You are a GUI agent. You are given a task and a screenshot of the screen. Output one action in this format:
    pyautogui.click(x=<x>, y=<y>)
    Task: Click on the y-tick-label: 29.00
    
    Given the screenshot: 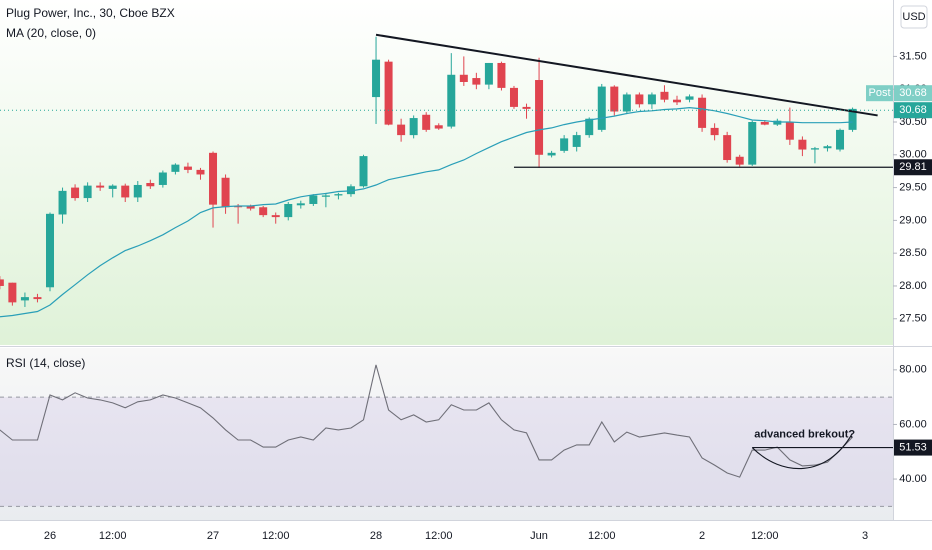 What is the action you would take?
    pyautogui.click(x=913, y=220)
    